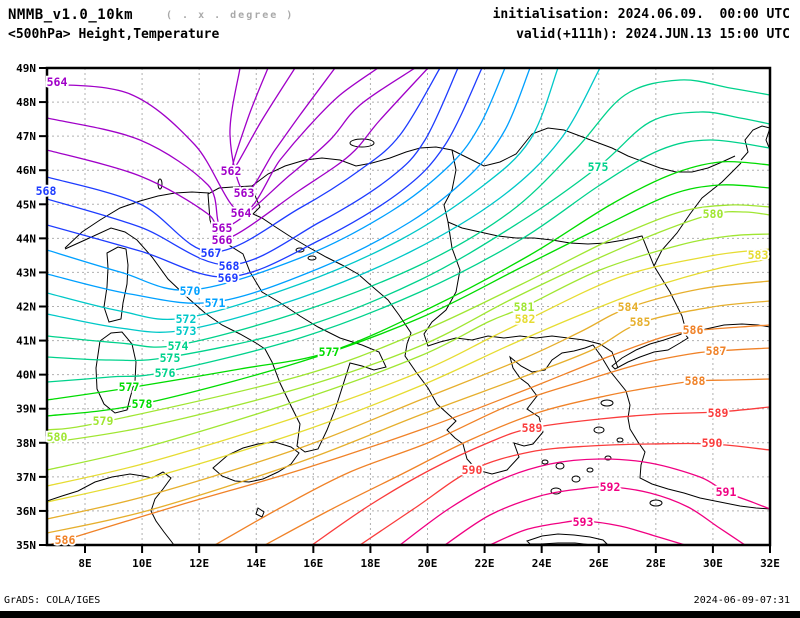 Image resolution: width=800 pixels, height=618 pixels. I want to click on contour-label-572: 572, so click(186, 319).